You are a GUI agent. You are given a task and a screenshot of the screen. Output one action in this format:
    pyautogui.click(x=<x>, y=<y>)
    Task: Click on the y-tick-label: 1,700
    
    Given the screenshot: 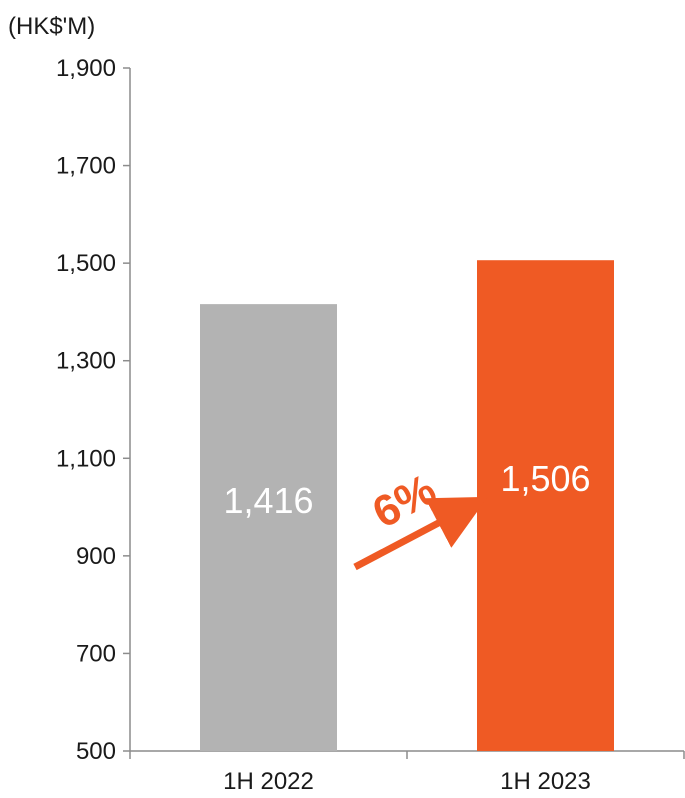 What is the action you would take?
    pyautogui.click(x=86, y=166)
    